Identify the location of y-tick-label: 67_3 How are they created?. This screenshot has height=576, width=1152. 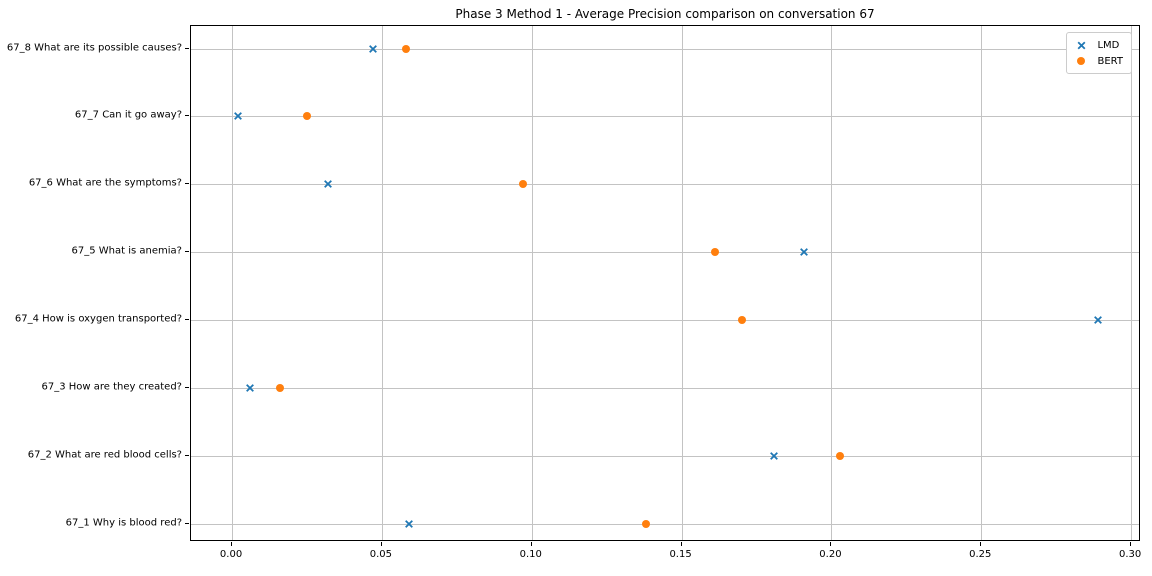
(111, 387).